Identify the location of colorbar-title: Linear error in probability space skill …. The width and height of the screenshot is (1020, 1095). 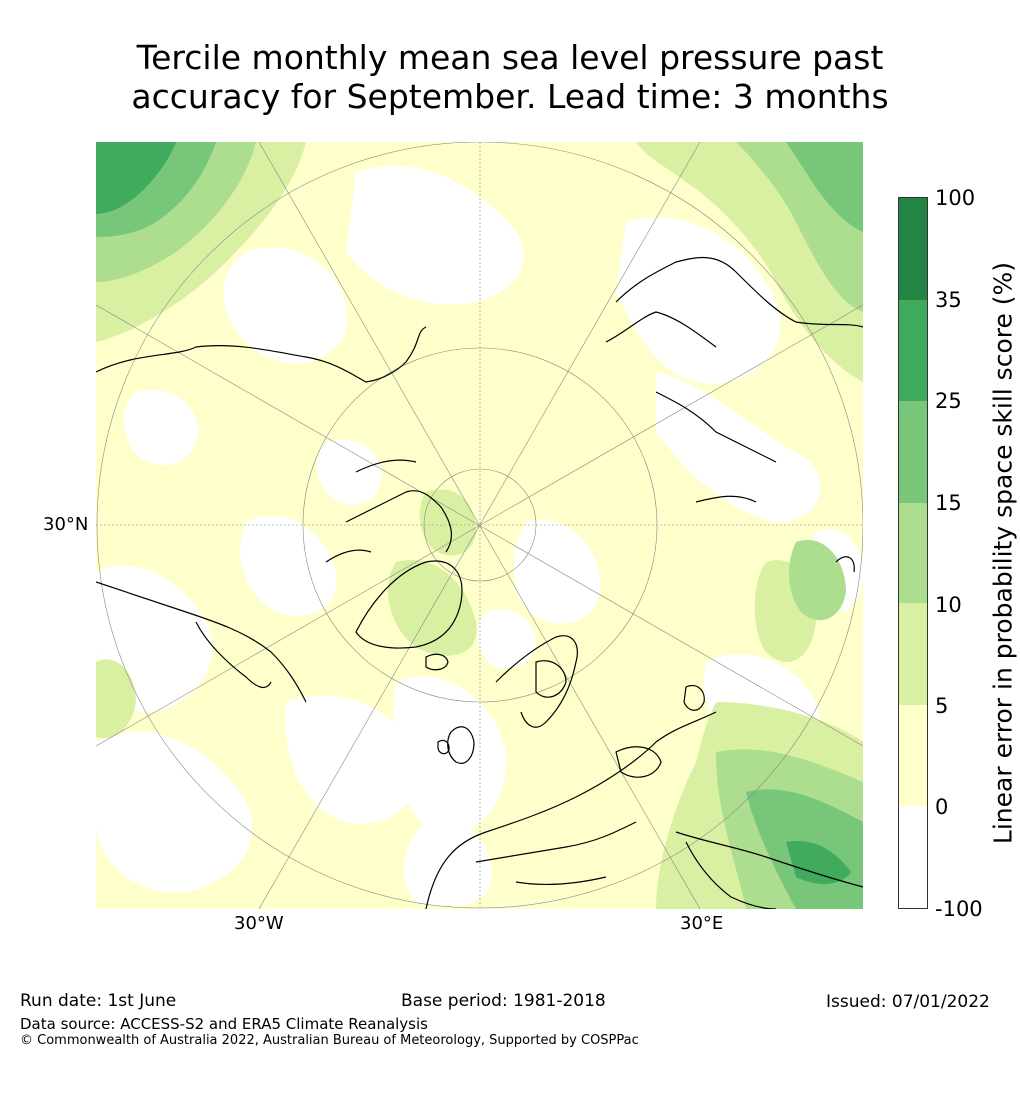
(1003, 553).